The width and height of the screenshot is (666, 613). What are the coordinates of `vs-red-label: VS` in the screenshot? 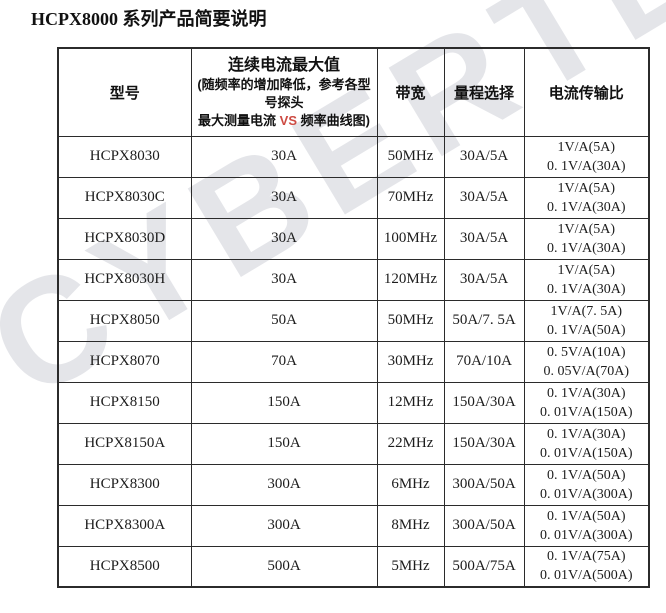 It's located at (288, 120).